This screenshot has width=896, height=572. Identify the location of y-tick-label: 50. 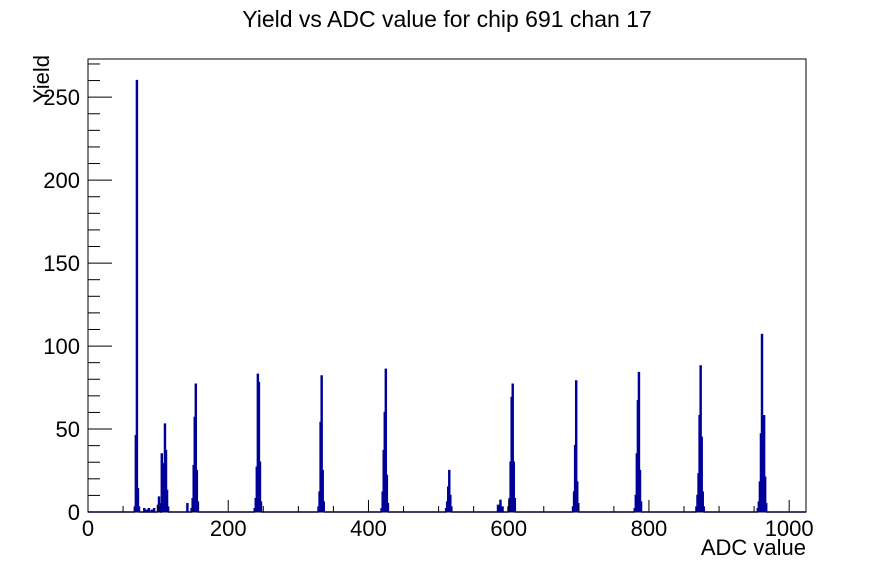
(67, 430).